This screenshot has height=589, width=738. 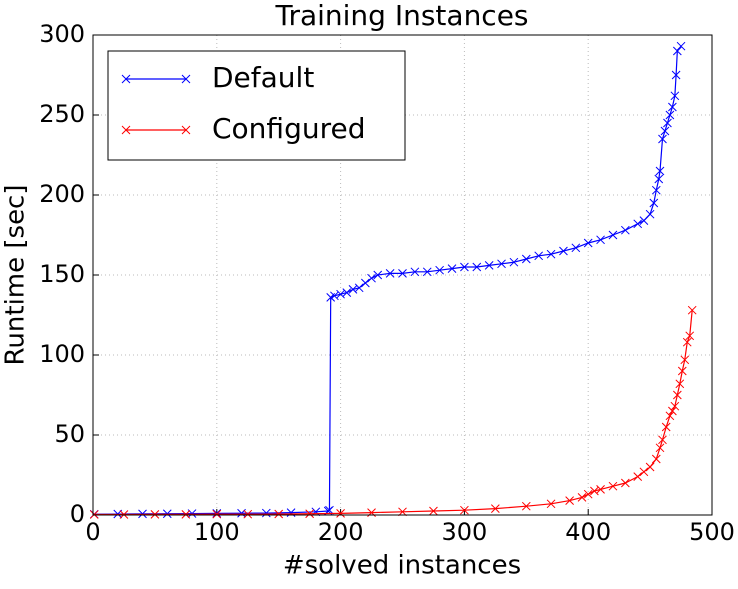 I want to click on x-tick-label: 500, so click(x=712, y=532).